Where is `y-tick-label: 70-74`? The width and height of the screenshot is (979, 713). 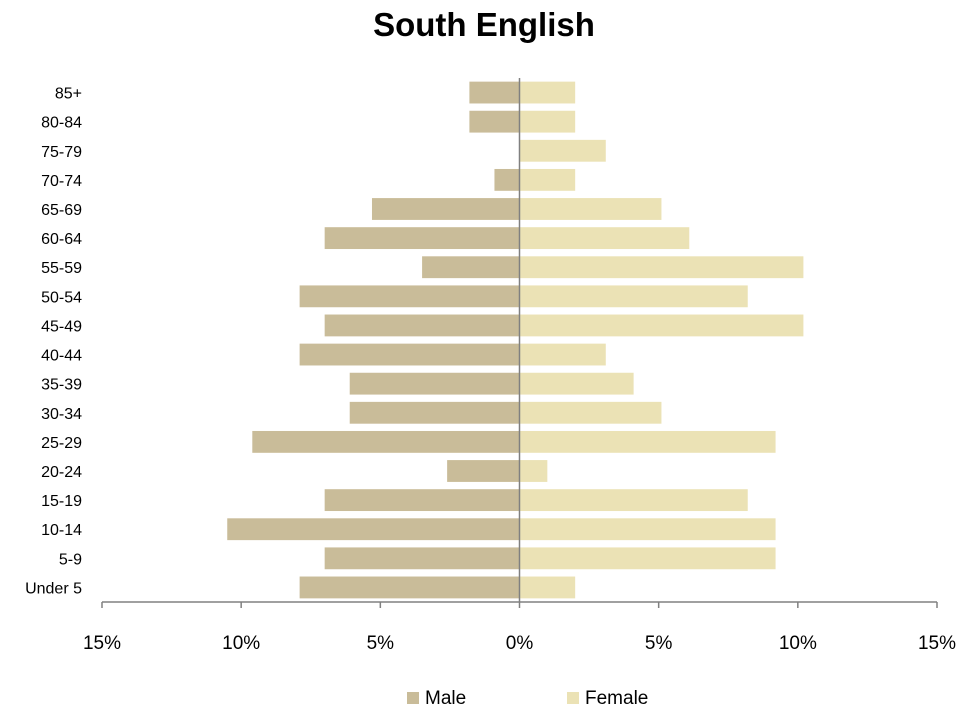
y-tick-label: 70-74 is located at coordinates (61, 181).